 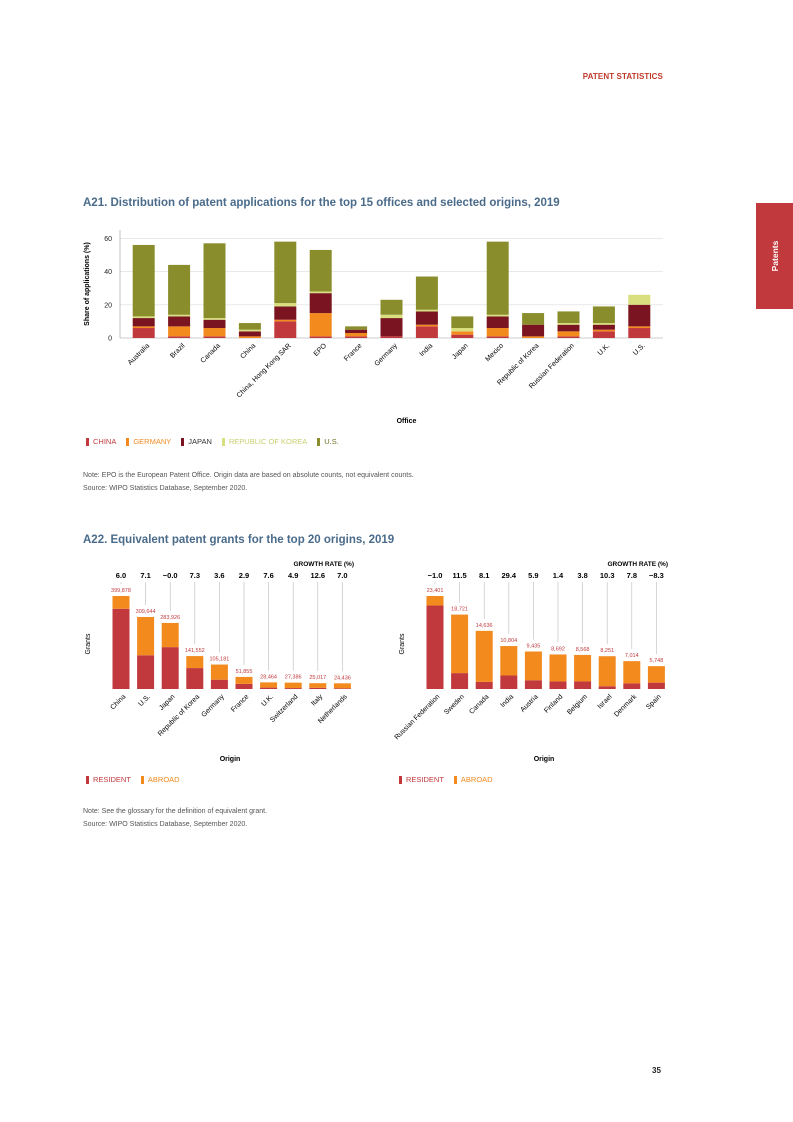 I want to click on a21-x-tick: Mexico, so click(x=494, y=352).